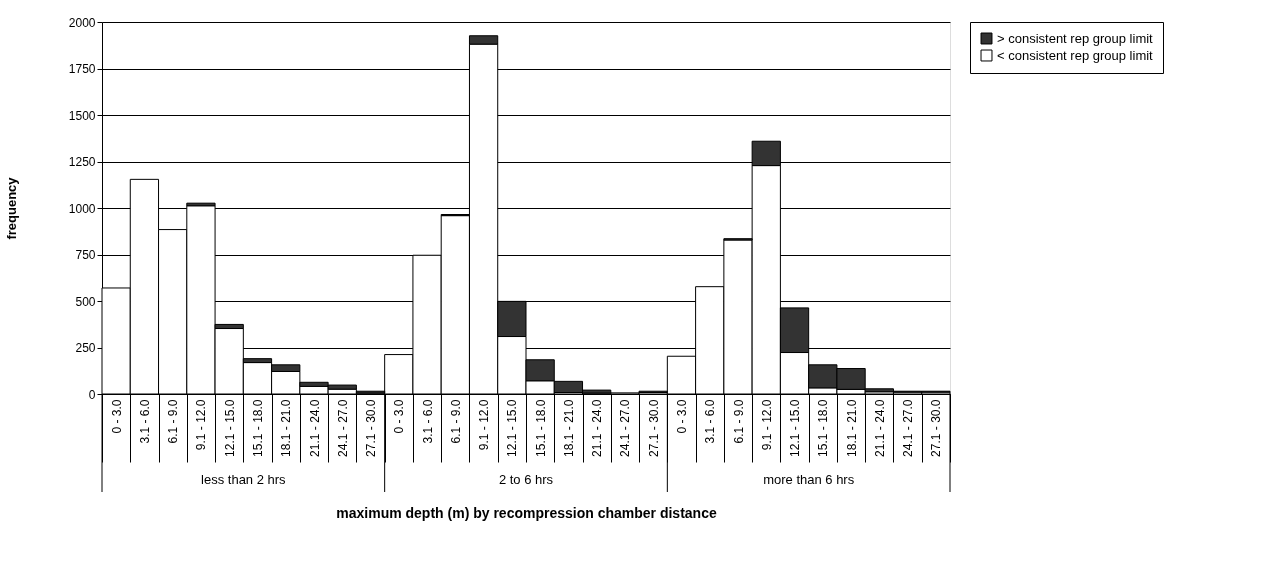  I want to click on legend-label: < consistent rep group limit, so click(1075, 55).